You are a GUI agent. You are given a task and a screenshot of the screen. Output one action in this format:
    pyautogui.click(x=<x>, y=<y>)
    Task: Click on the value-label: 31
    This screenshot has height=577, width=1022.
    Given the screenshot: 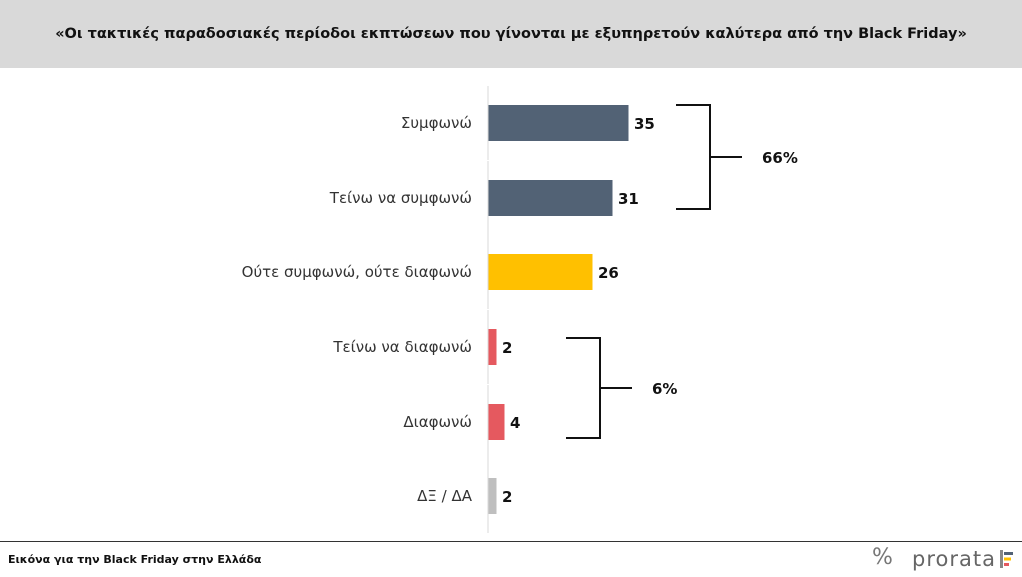 What is the action you would take?
    pyautogui.click(x=628, y=199)
    